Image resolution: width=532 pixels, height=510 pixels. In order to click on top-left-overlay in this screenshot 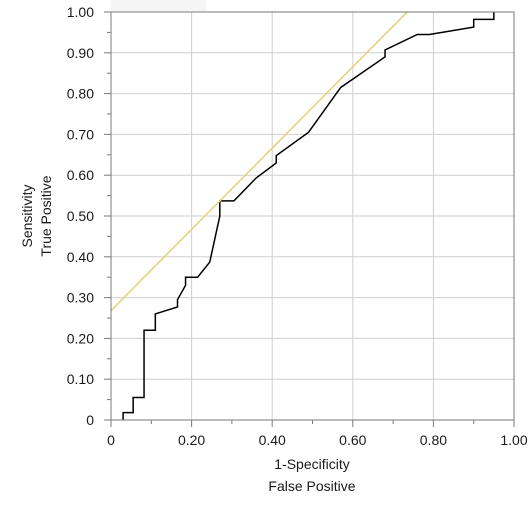, I will do `click(158, 6)`.